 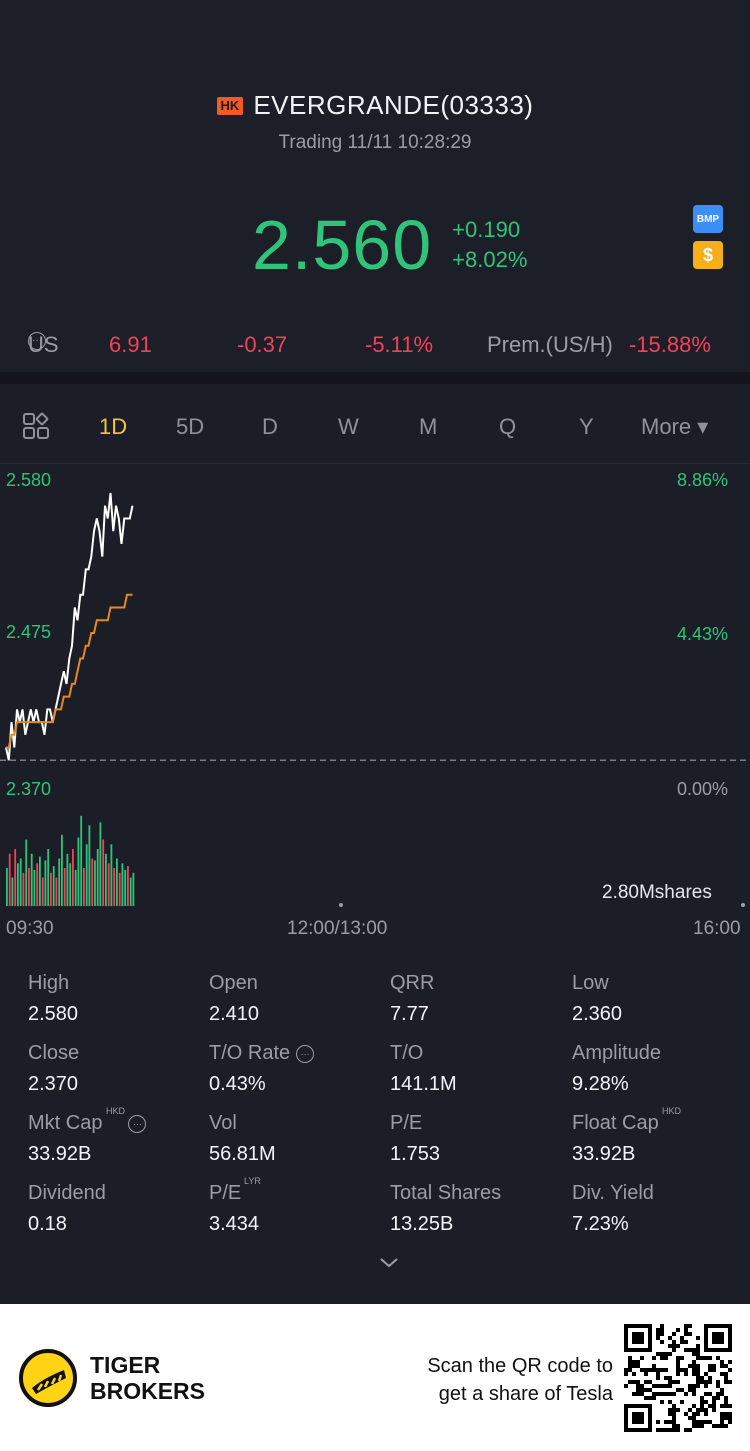 What do you see at coordinates (148, 1391) in the screenshot?
I see `brand-line2: BROKERS` at bounding box center [148, 1391].